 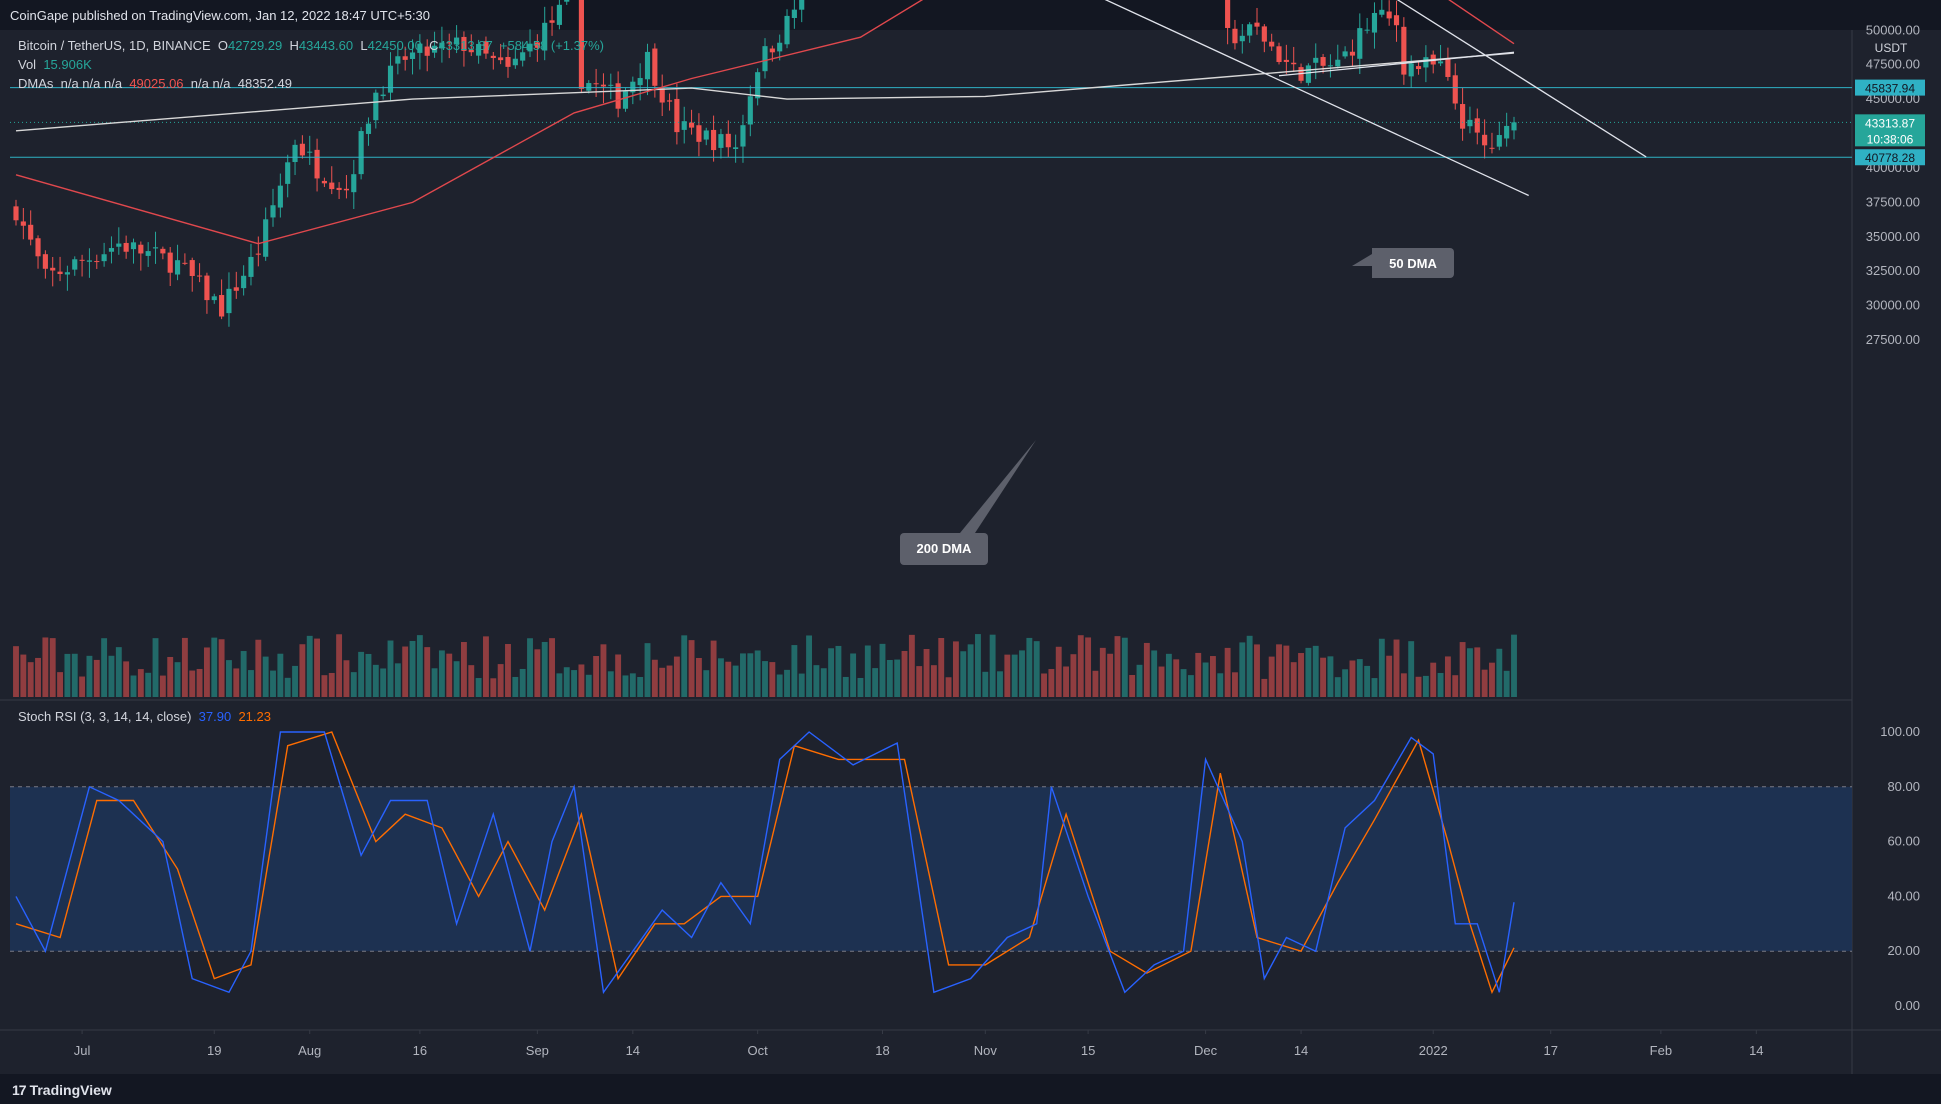 I want to click on dma200-callout-pointer, so click(x=998, y=486).